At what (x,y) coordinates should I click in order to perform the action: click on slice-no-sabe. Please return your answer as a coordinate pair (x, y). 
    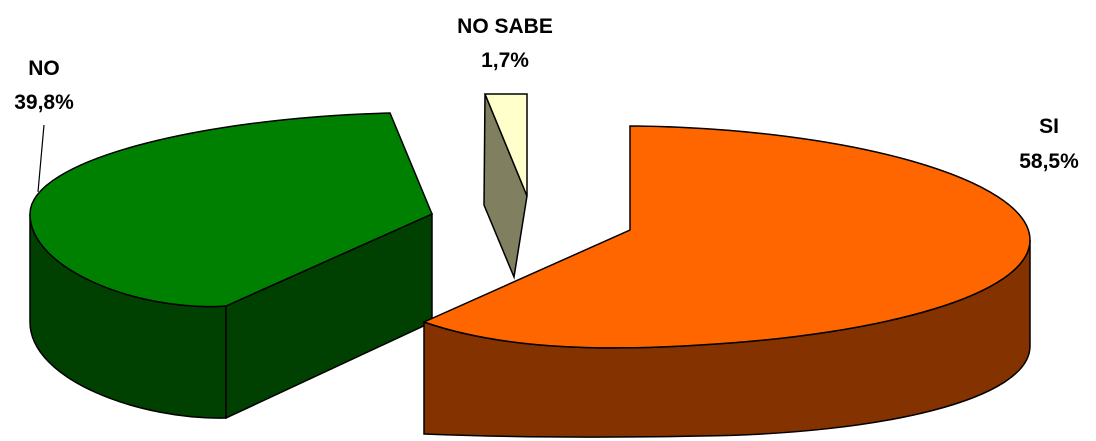
    Looking at the image, I should click on (505, 186).